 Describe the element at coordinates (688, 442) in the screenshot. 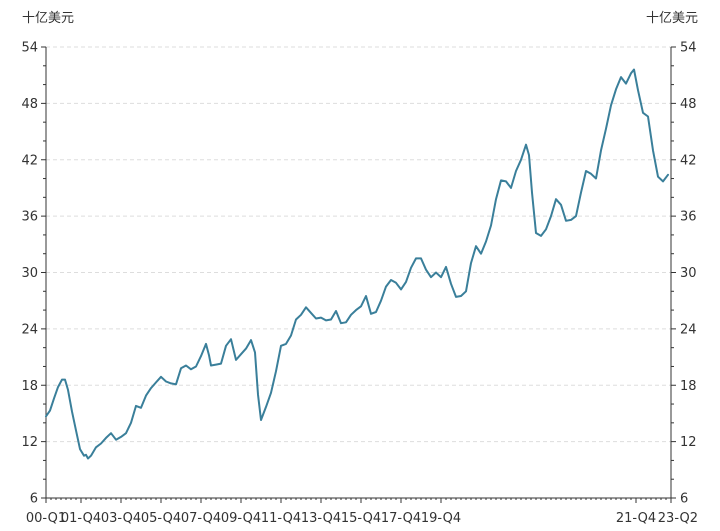

I see `y-tick-label-right: 12` at that location.